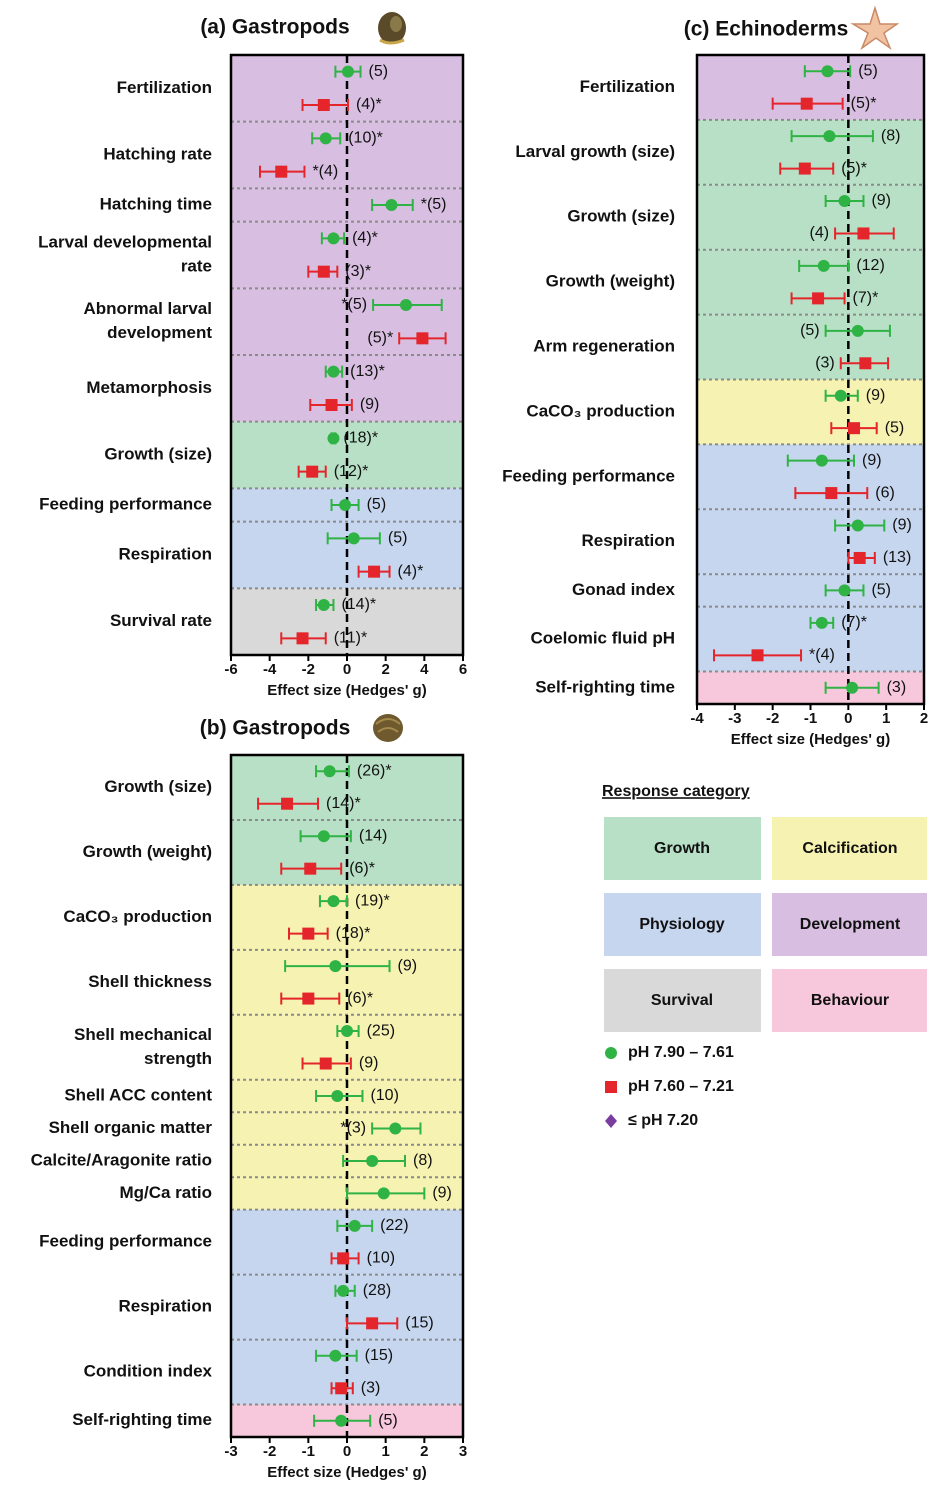 The width and height of the screenshot is (928, 1498). Describe the element at coordinates (164, 87) in the screenshot. I see `outcome-label: Fertilization` at that location.